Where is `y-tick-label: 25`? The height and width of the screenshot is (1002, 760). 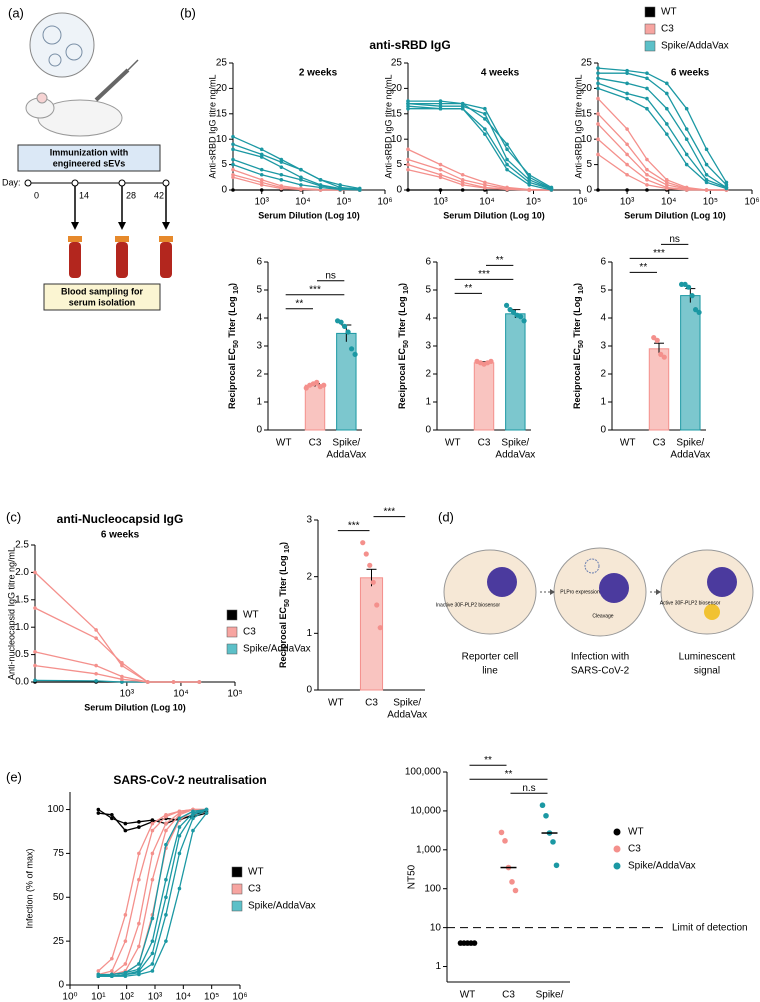
y-tick-label: 25 is located at coordinates (587, 63).